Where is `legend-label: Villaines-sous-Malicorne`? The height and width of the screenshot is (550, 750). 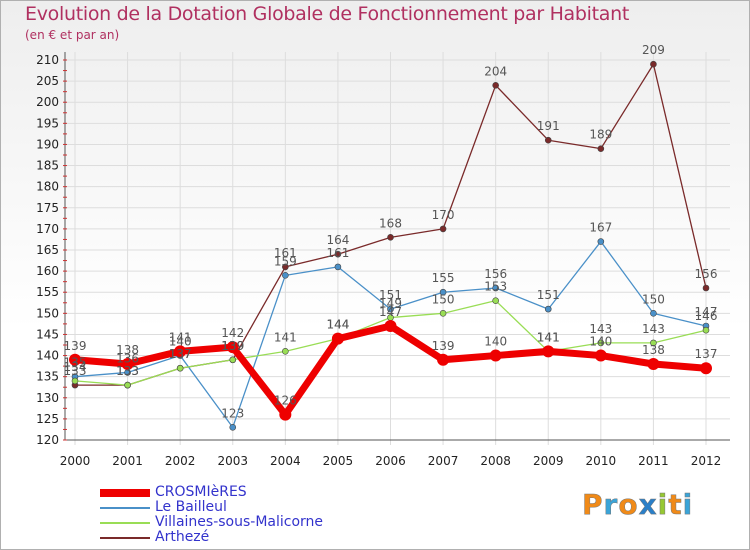 legend-label: Villaines-sous-Malicorne is located at coordinates (239, 522).